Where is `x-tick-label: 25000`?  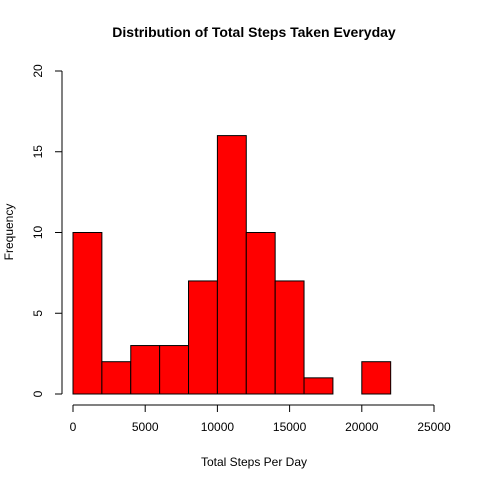 x-tick-label: 25000 is located at coordinates (434, 427).